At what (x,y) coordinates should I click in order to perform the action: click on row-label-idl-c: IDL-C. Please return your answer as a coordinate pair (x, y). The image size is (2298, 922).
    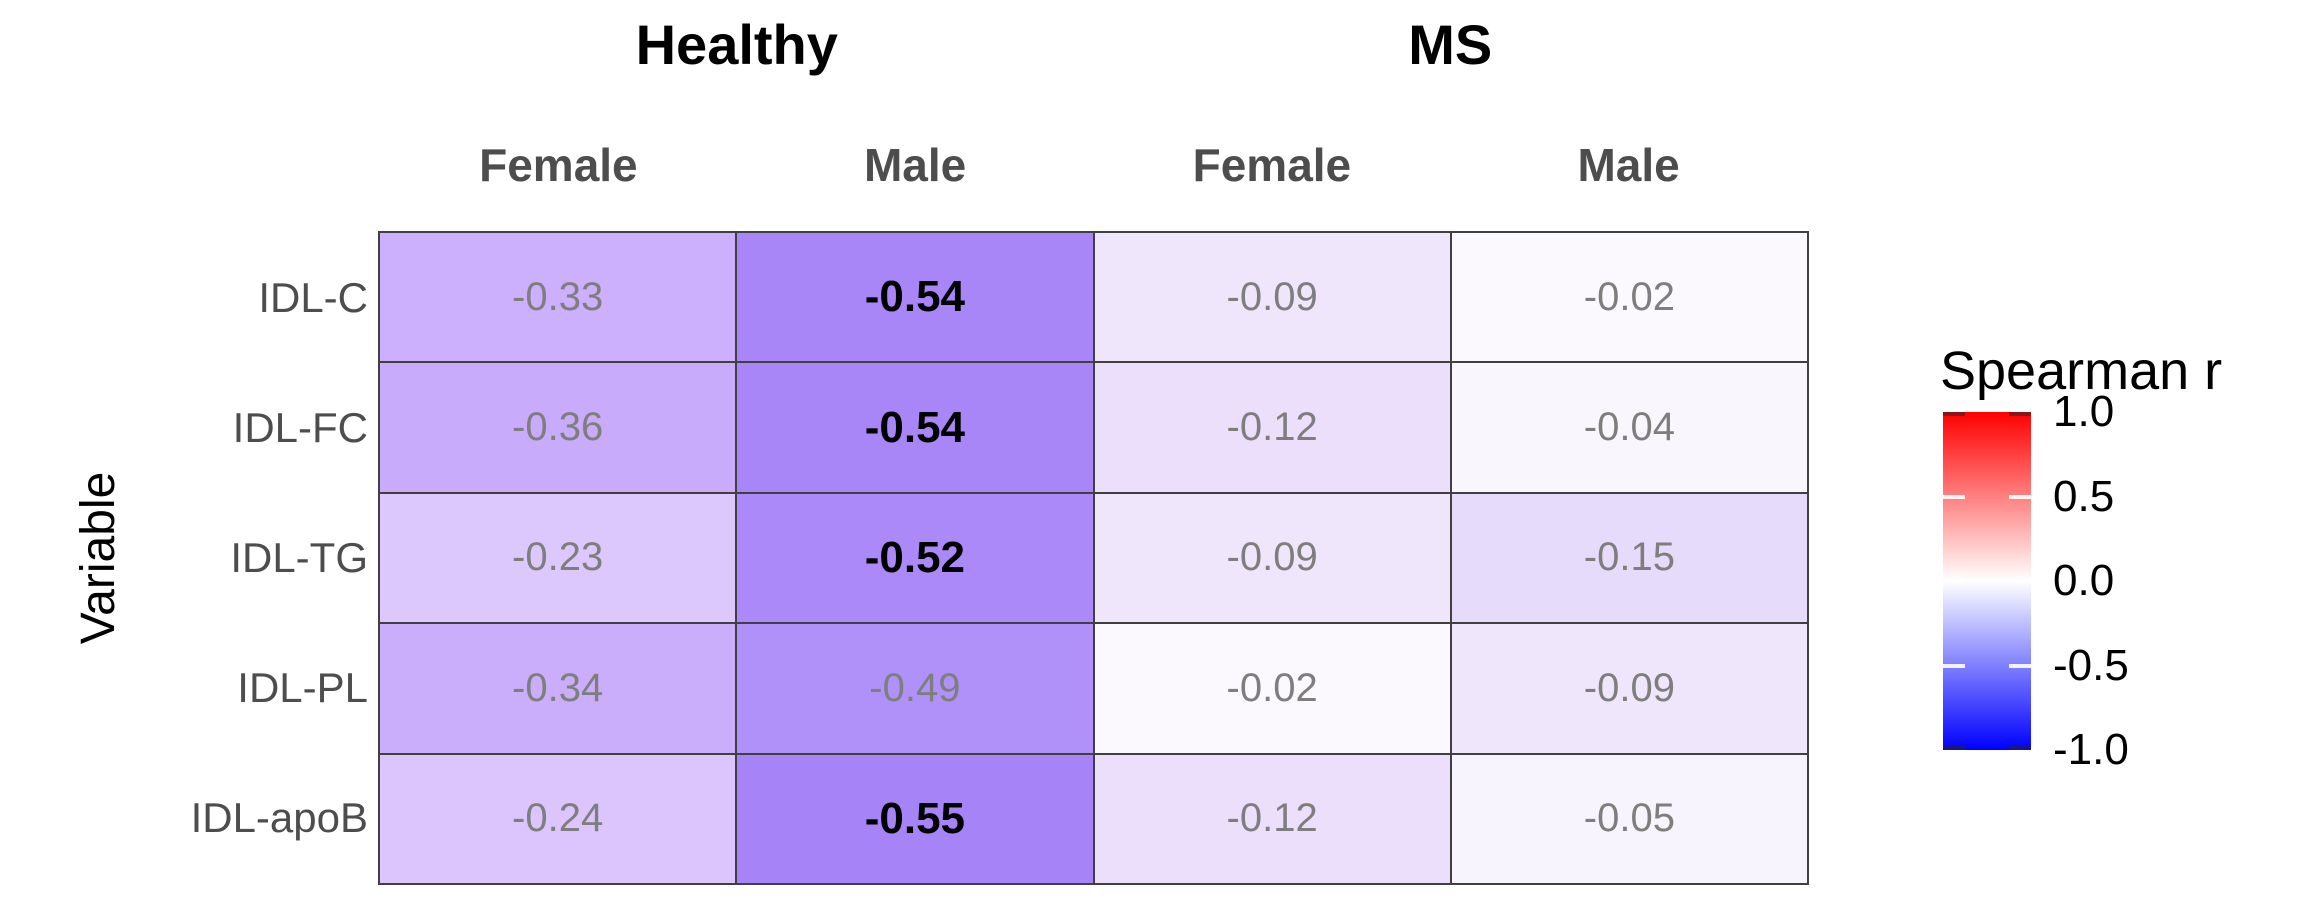
    Looking at the image, I should click on (313, 297).